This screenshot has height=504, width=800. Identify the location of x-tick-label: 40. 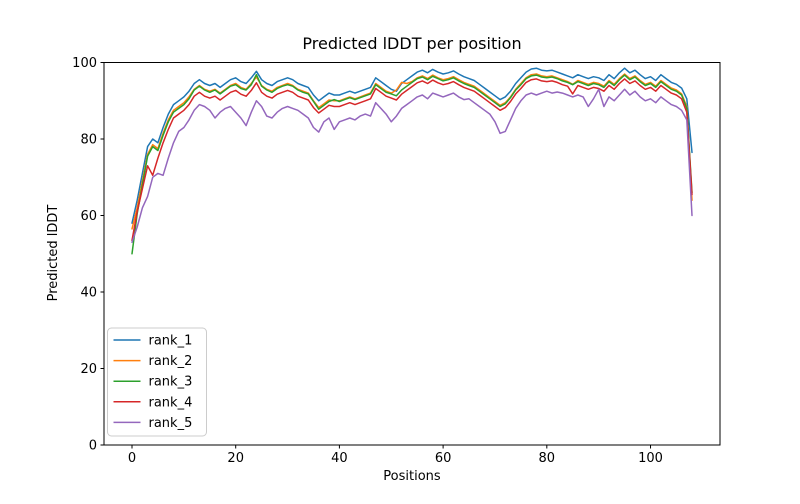
(339, 458).